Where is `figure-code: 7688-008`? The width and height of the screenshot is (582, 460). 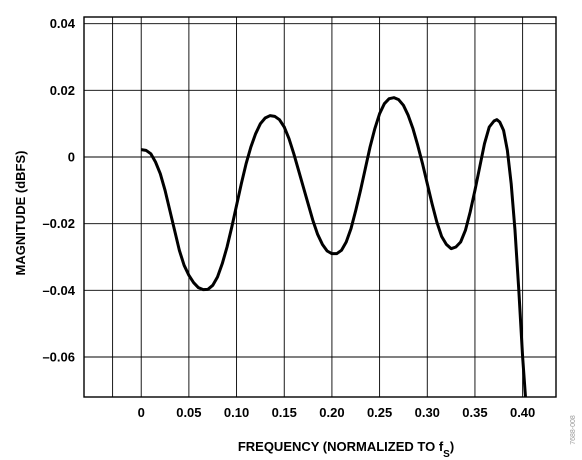 figure-code: 7688-008 is located at coordinates (573, 430).